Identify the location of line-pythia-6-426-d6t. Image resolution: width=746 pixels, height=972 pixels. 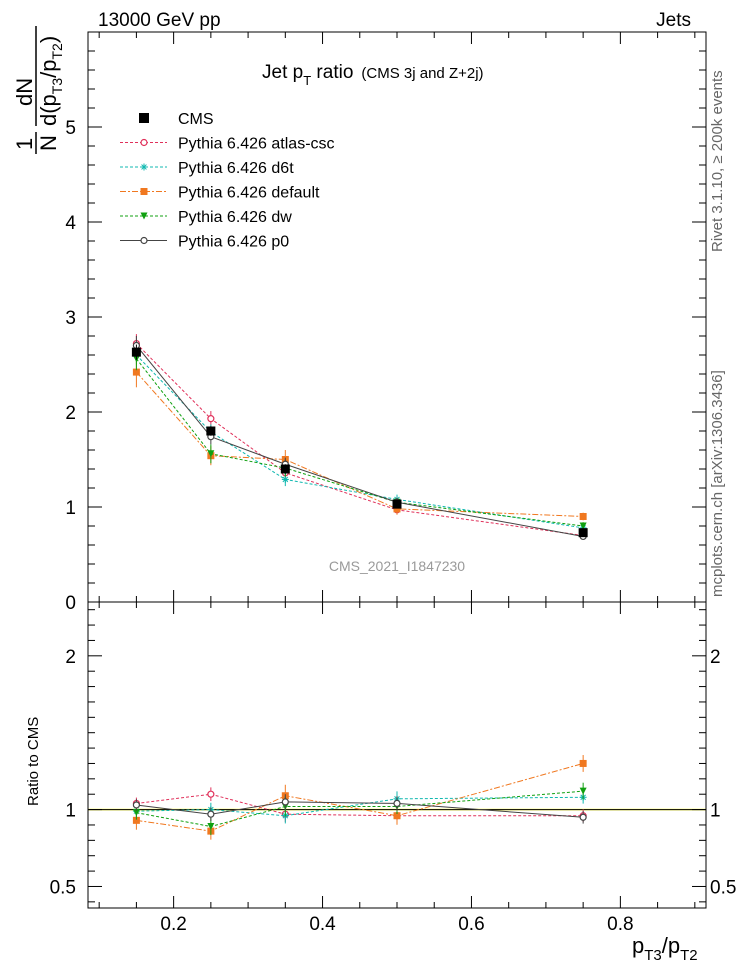
(360, 441).